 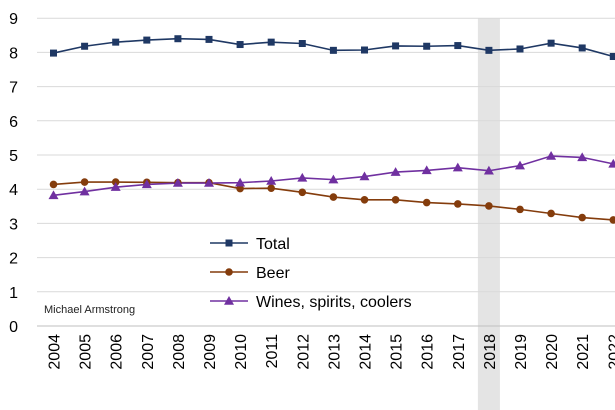 I want to click on y-tick-label: 3, so click(x=13, y=224).